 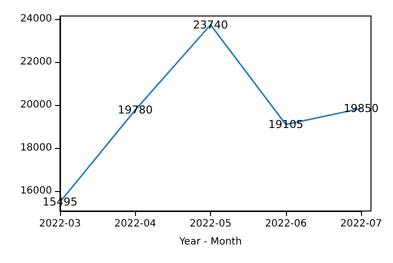 What do you see at coordinates (210, 25) in the screenshot?
I see `data-label: 23740` at bounding box center [210, 25].